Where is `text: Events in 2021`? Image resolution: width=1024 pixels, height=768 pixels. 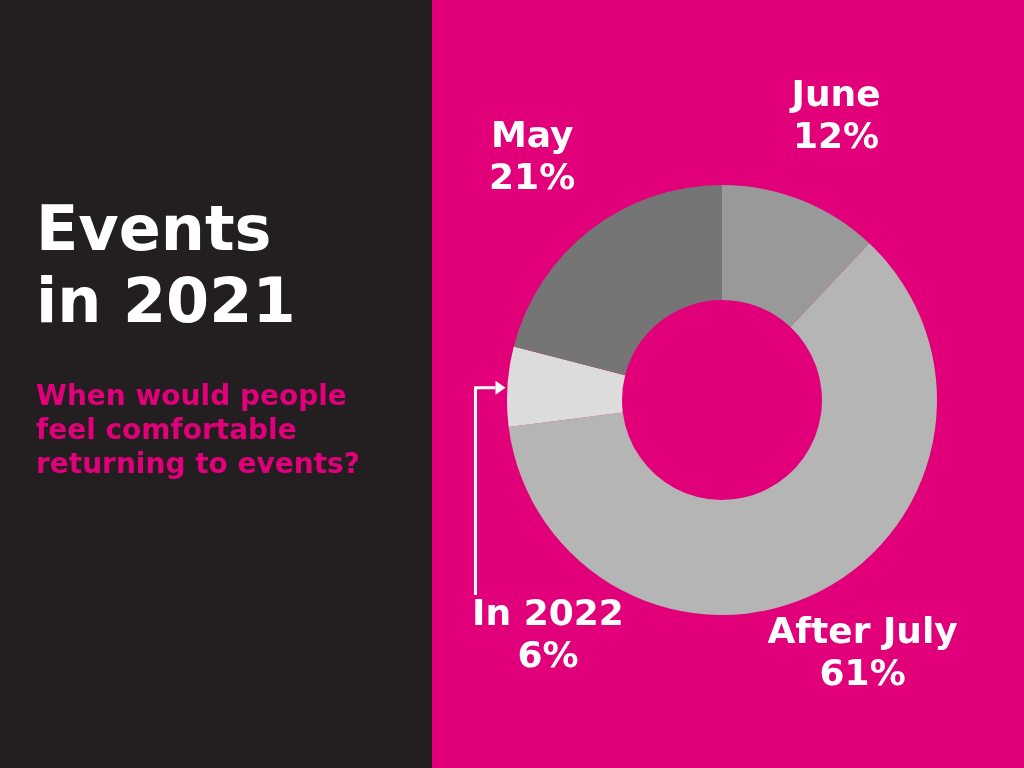 text: Events in 2021 is located at coordinates (166, 264).